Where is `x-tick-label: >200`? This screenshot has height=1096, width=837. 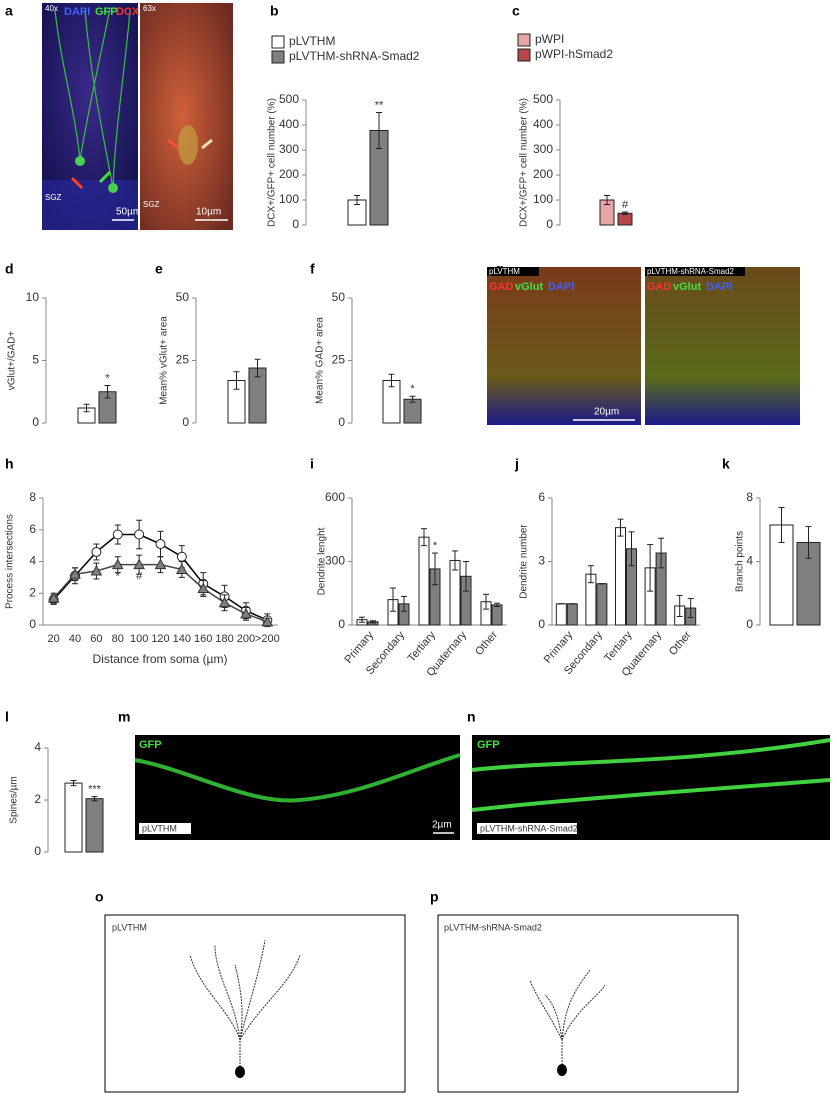 x-tick-label: >200 is located at coordinates (267, 639).